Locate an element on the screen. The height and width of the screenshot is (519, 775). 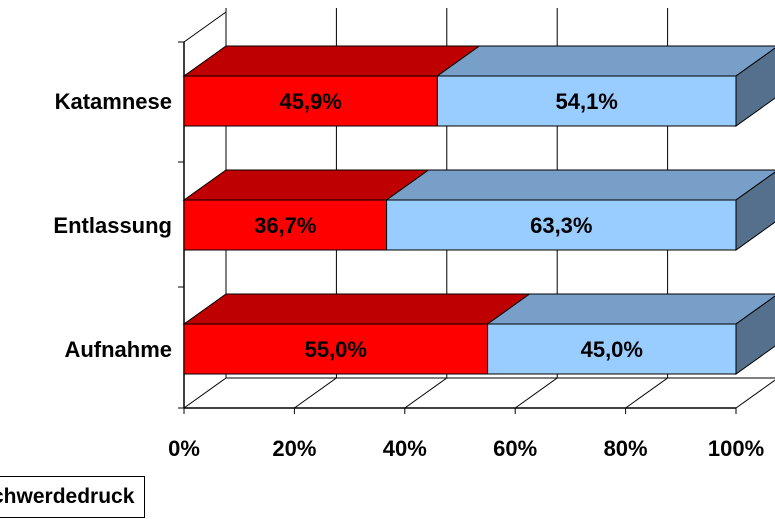
x-tick-label: 40% is located at coordinates (405, 448).